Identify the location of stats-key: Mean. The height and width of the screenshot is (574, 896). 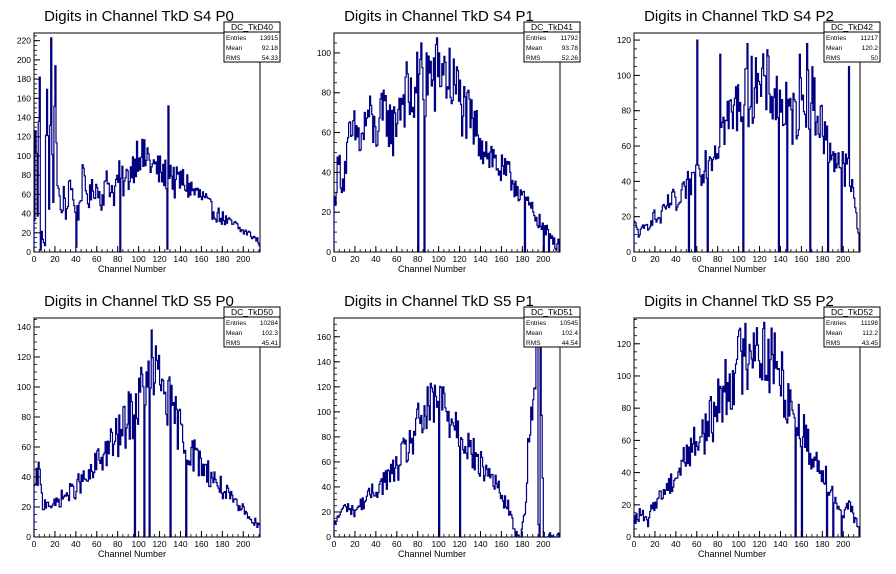
(834, 333).